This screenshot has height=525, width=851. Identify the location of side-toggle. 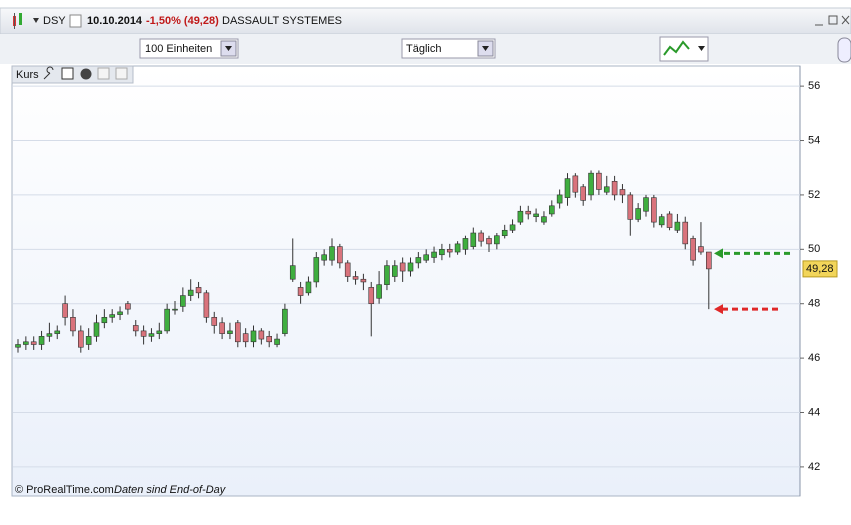
(844, 50).